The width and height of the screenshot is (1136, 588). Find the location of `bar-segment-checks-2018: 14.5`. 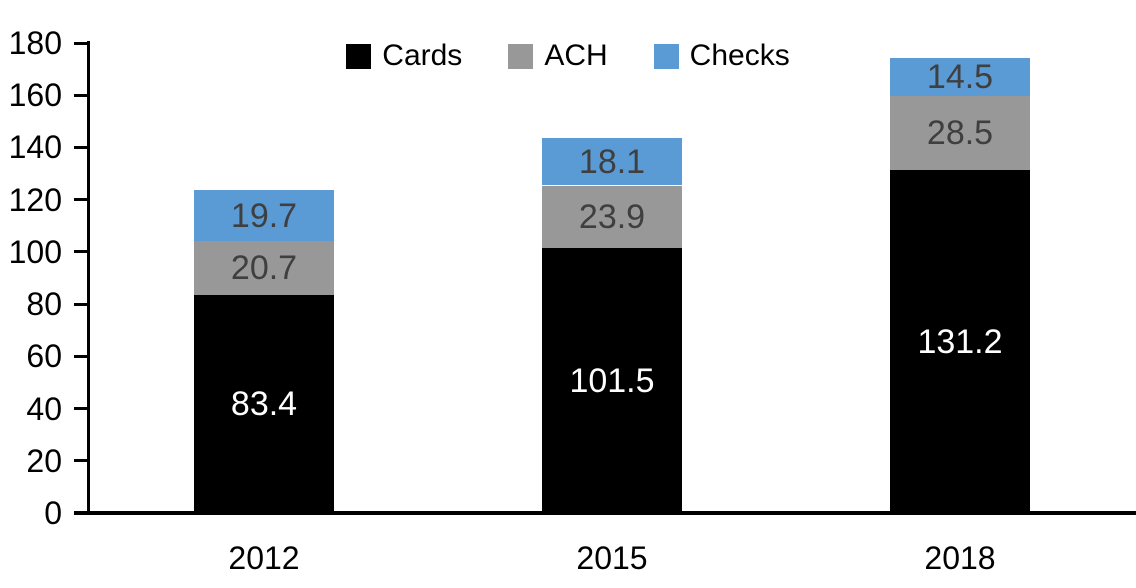

bar-segment-checks-2018: 14.5 is located at coordinates (960, 77).